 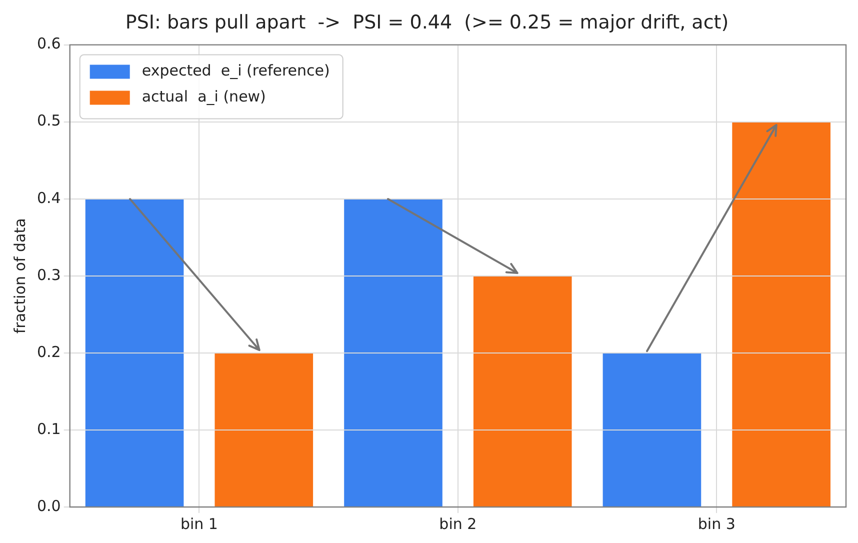 I want to click on y-tick-label: 0.1, so click(x=48, y=429).